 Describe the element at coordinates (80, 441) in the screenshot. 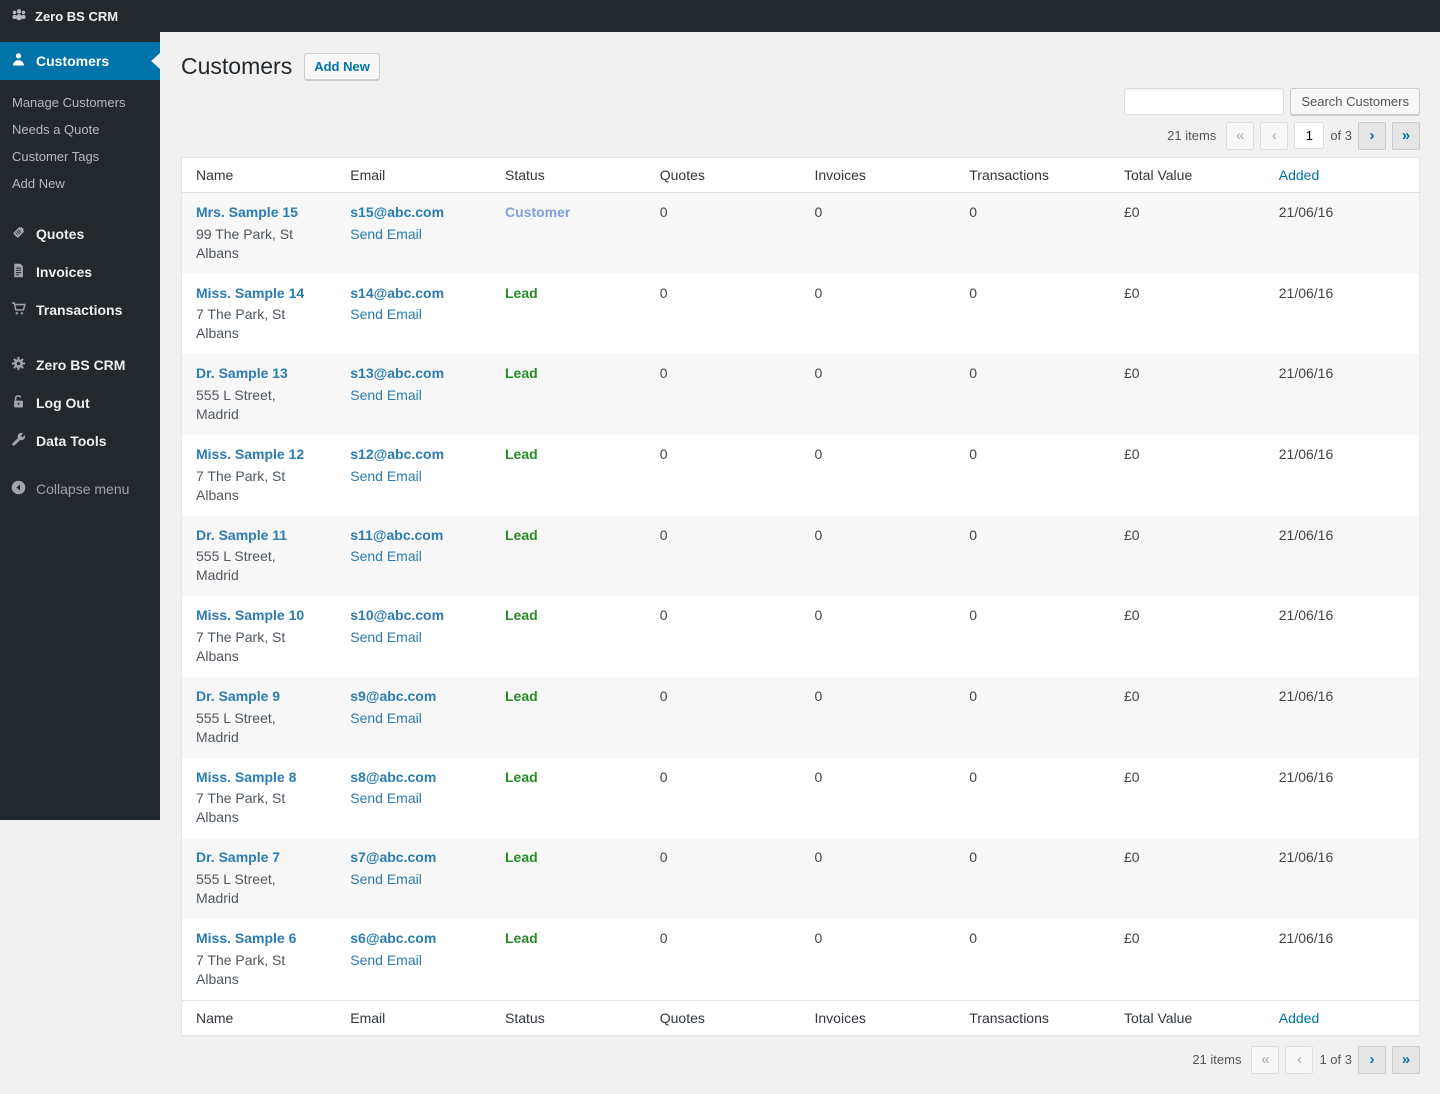

I see `sidebar-item-data-tools: Data Tools` at that location.